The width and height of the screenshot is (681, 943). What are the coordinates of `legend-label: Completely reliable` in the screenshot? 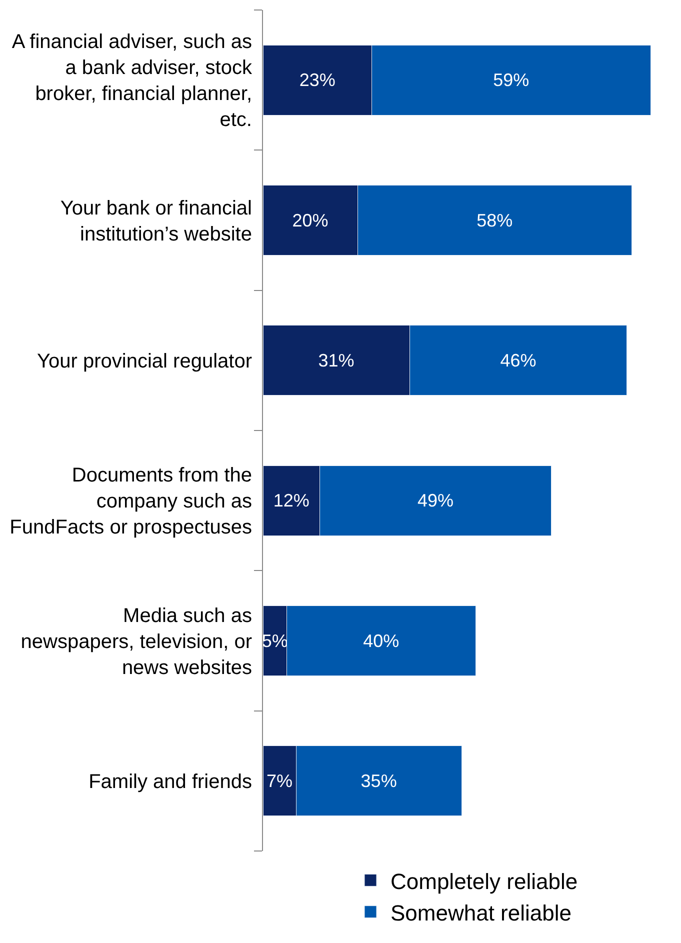 It's located at (484, 881).